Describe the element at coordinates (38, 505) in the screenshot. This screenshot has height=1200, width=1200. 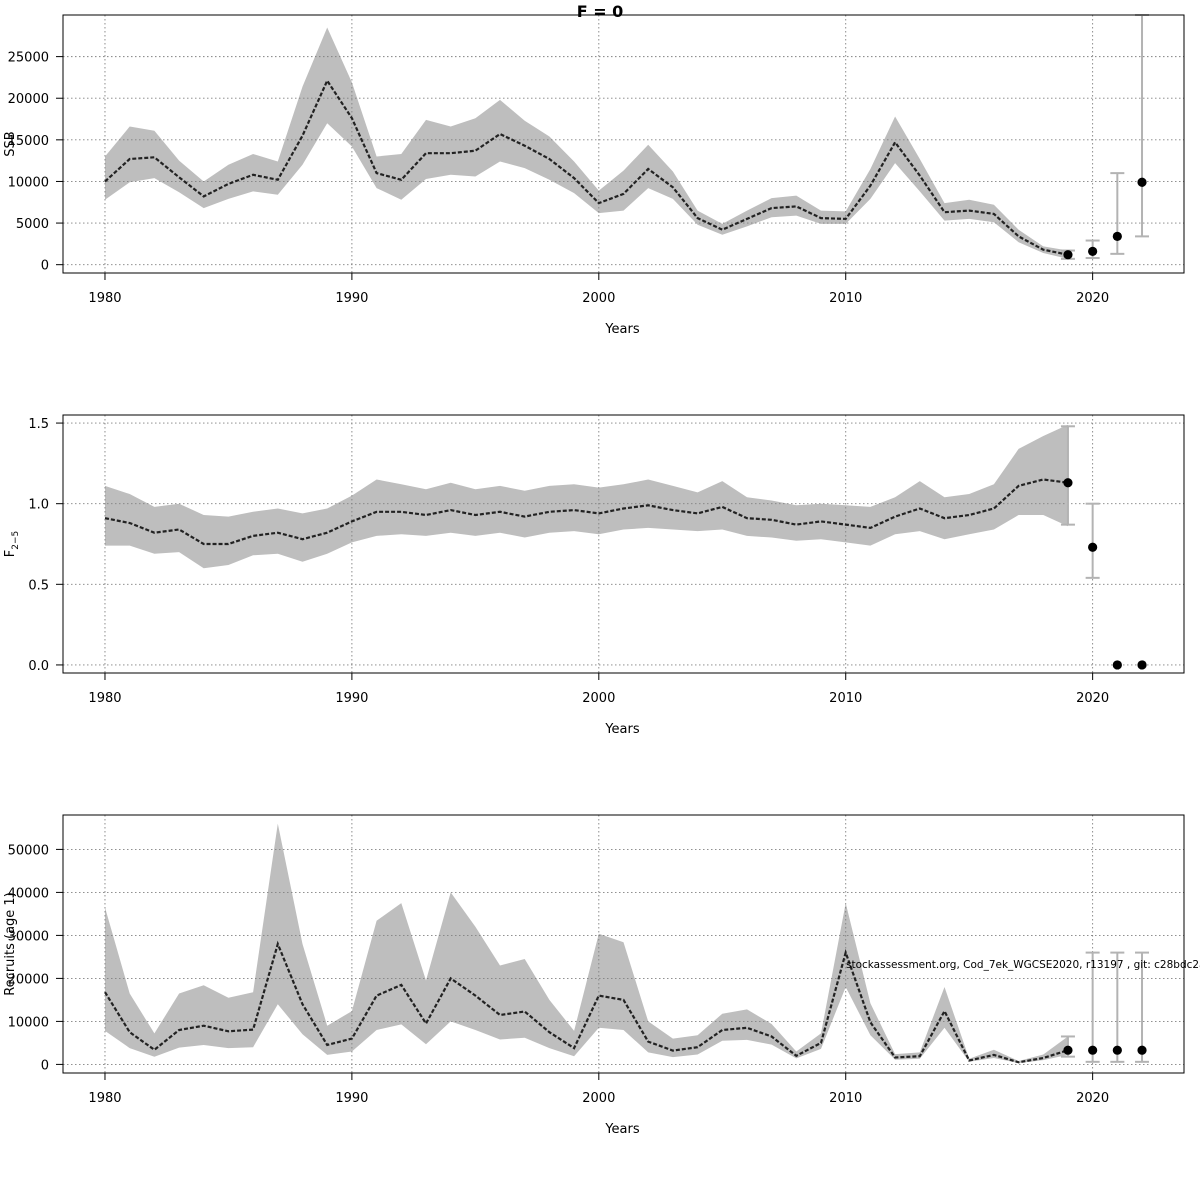
I see `y-tick-label: 1.0` at that location.